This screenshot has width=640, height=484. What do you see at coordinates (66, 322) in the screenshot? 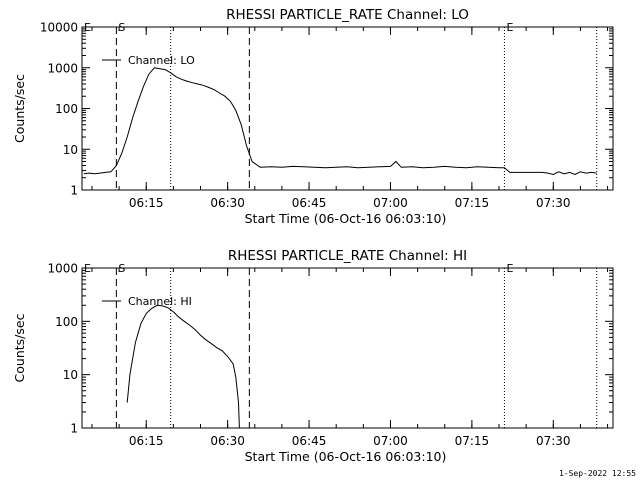
I see `panel2-y-tick-label: 100` at bounding box center [66, 322].